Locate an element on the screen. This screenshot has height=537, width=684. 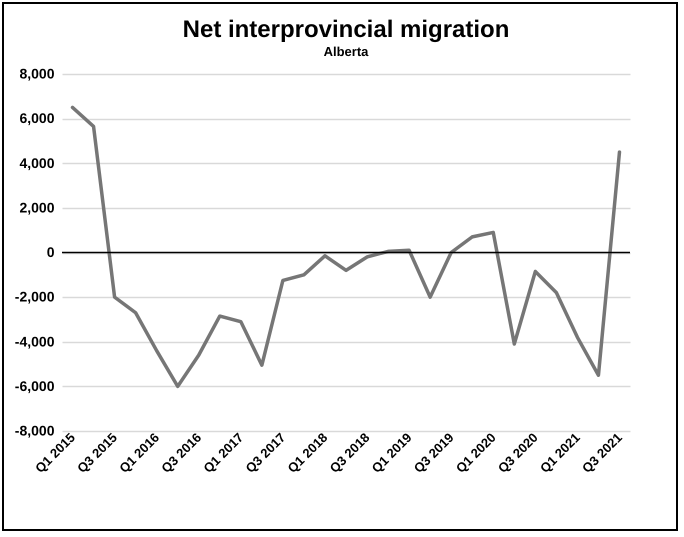
y-tick-label: -6,000 is located at coordinates (34, 386).